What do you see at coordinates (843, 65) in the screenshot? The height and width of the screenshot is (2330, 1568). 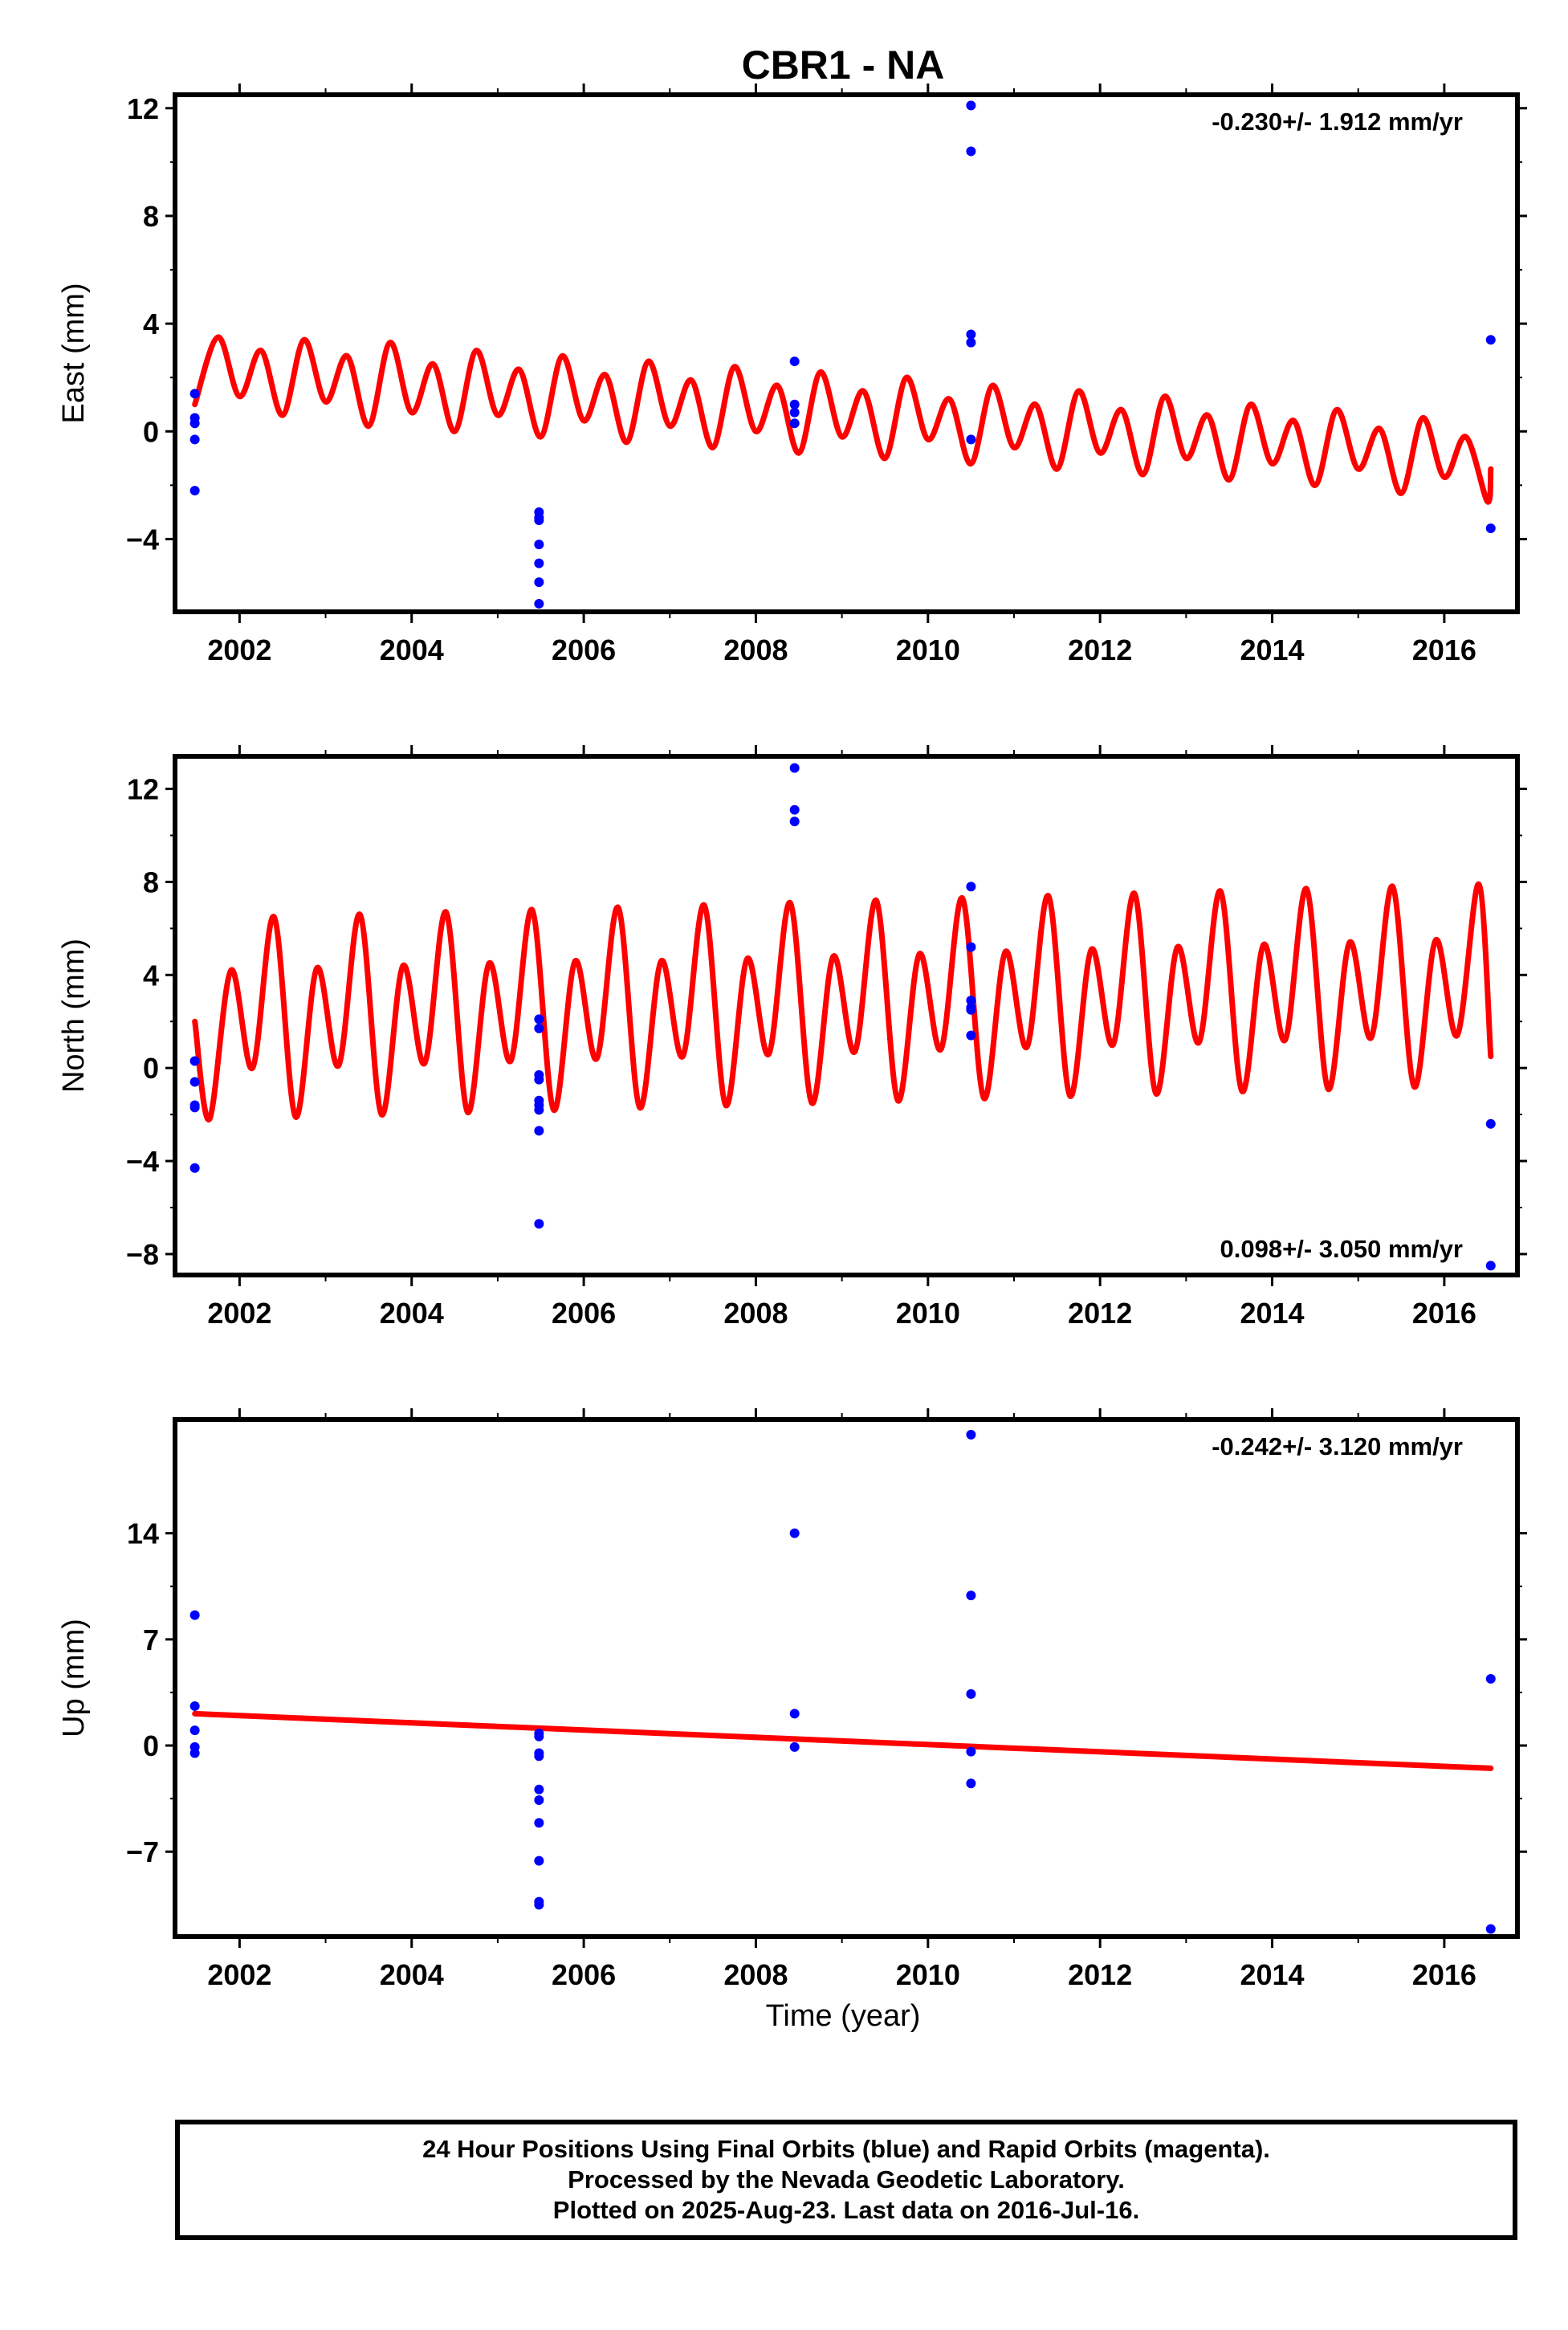 I see `chart-title: CBR1 - NA` at bounding box center [843, 65].